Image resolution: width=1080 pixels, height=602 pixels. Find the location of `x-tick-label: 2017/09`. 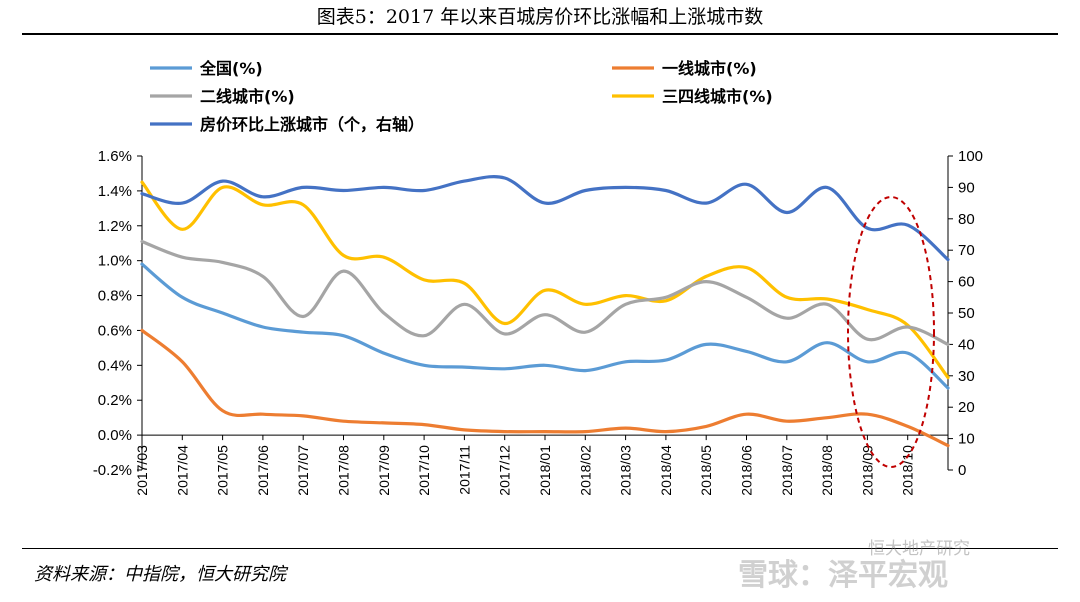

x-tick-label: 2017/09 is located at coordinates (384, 470).